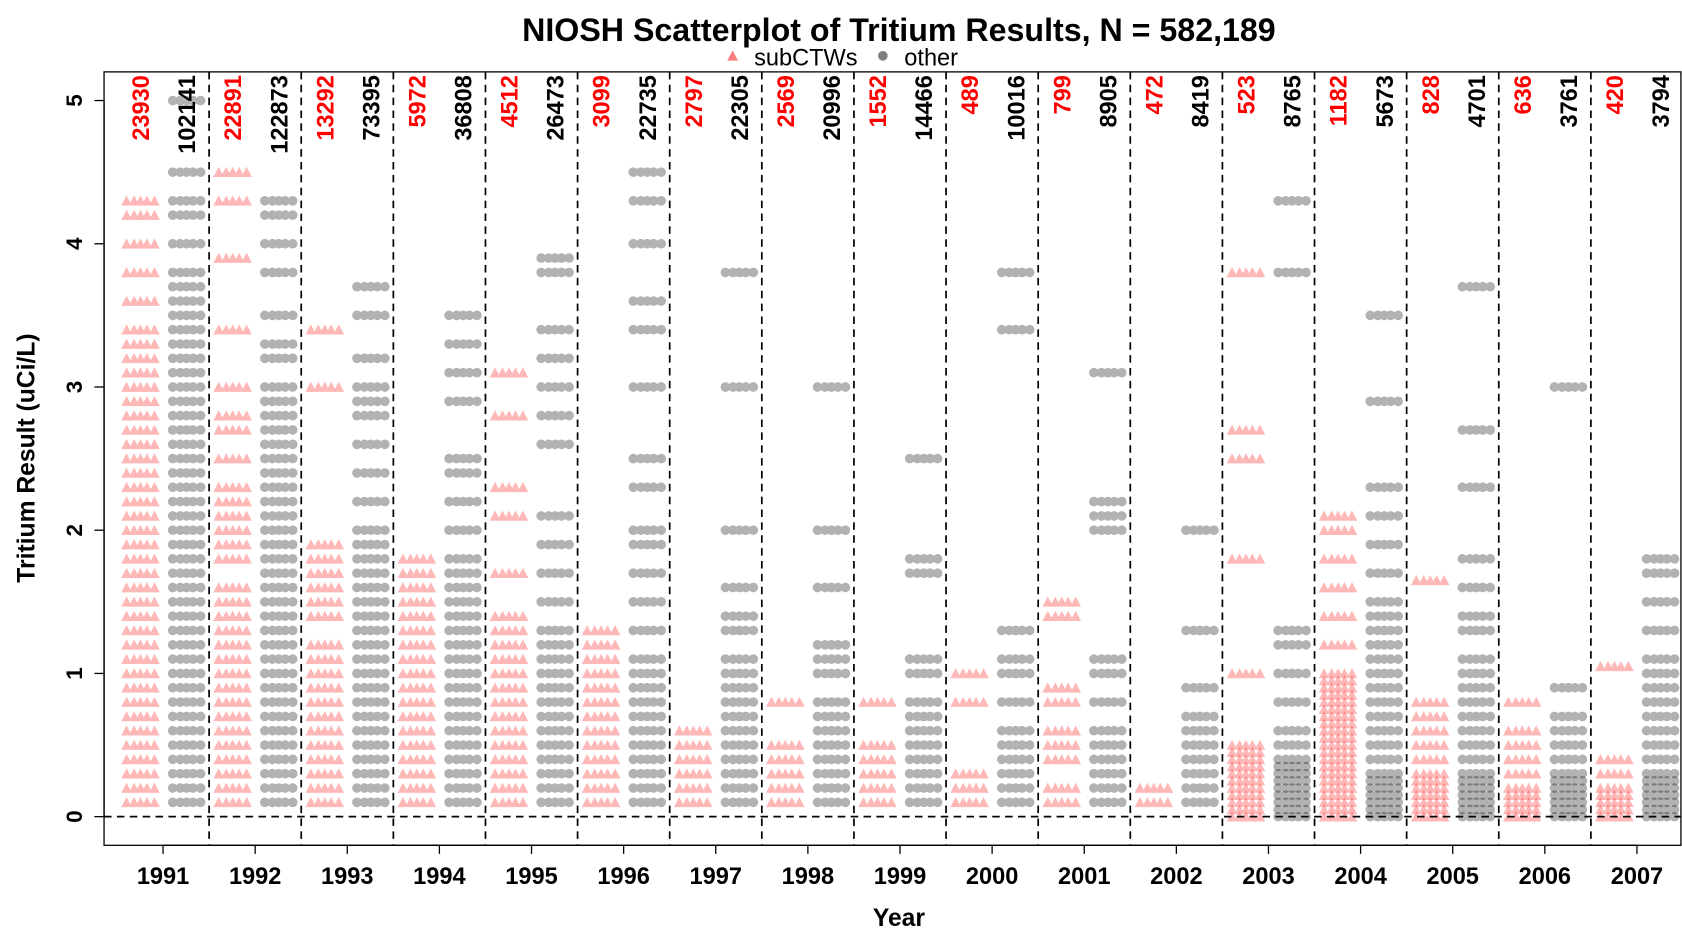 The image size is (1682, 929). Describe the element at coordinates (832, 108) in the screenshot. I see `count-label: 20996` at that location.